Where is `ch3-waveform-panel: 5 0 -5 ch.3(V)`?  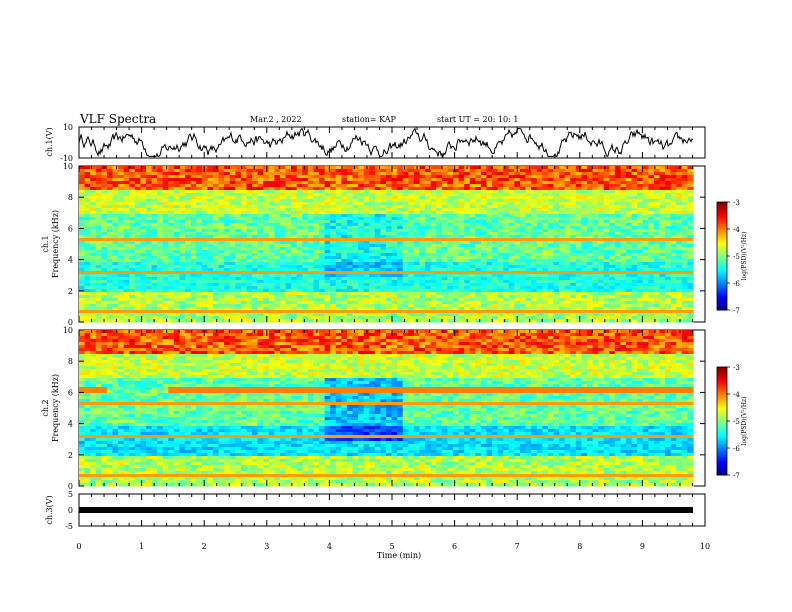 ch3-waveform-panel: 5 0 -5 ch.3(V) is located at coordinates (375, 510).